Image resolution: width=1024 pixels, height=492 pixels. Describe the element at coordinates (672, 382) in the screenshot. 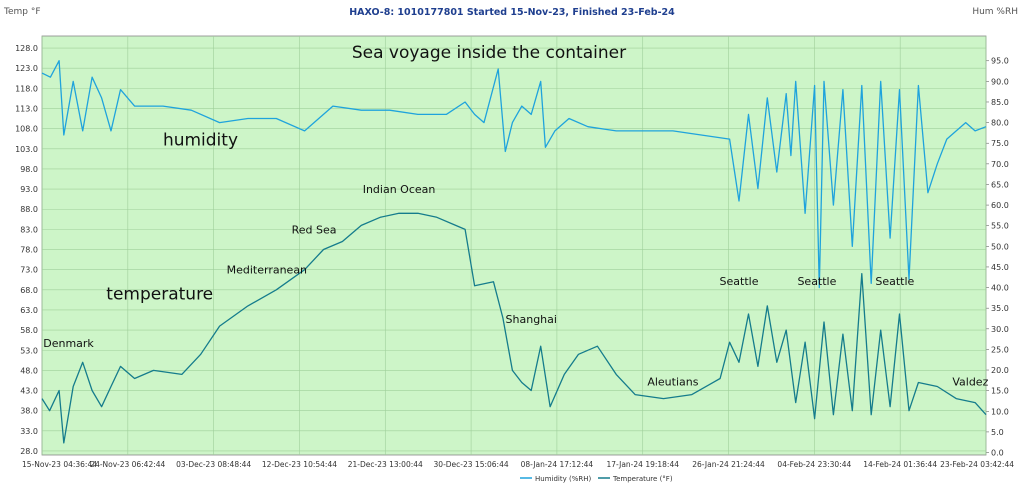

I see `annotation-label: Aleutians` at that location.